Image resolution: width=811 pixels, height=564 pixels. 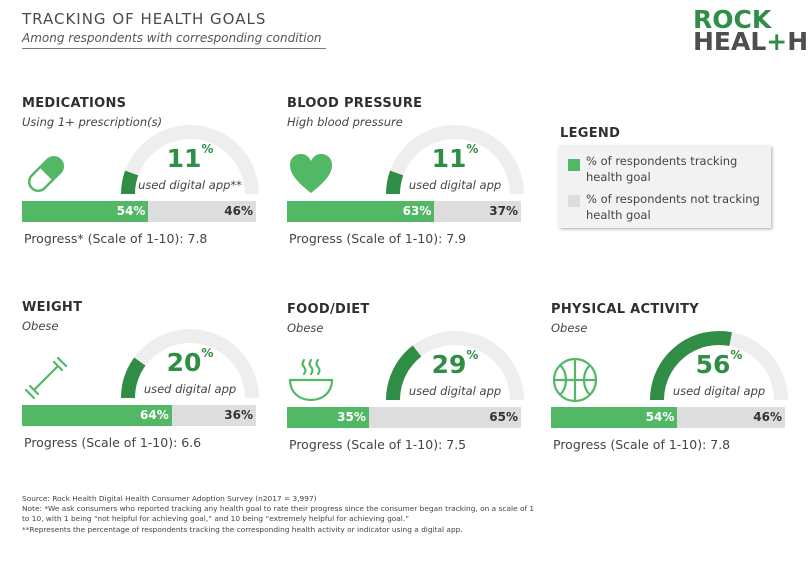 What do you see at coordinates (662, 169) in the screenshot?
I see `legend-label-tracking: % of respondents tracking health goal` at bounding box center [662, 169].